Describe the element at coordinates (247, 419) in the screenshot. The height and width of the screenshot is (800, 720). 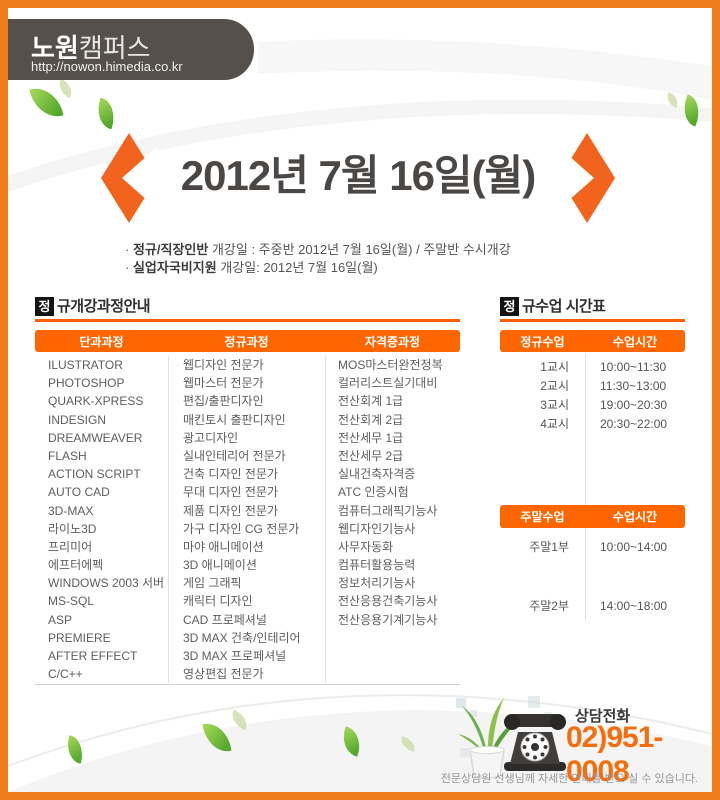
I see `table-row: INDESIGN 매킨토시 출판디자인 전산회계 2급` at that location.